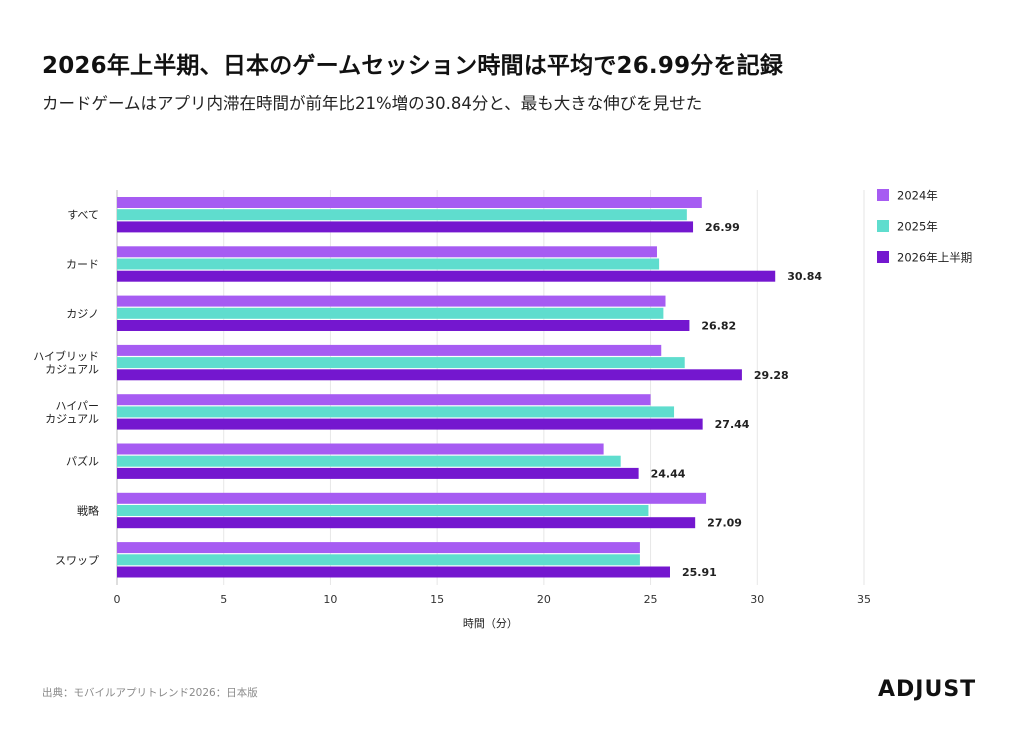 This screenshot has width=1024, height=742. What do you see at coordinates (722, 227) in the screenshot?
I see `data-label: 26.99` at bounding box center [722, 227].